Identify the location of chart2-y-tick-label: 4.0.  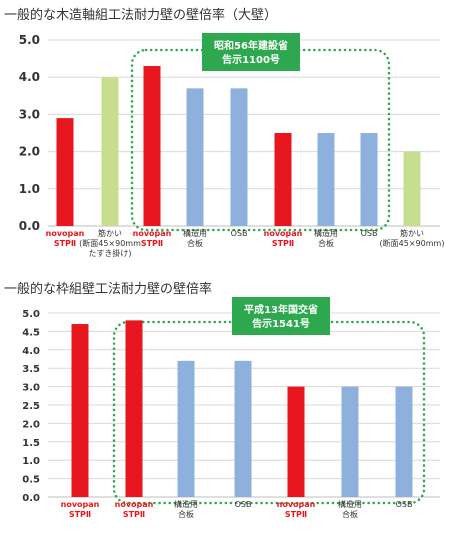
(31, 351).